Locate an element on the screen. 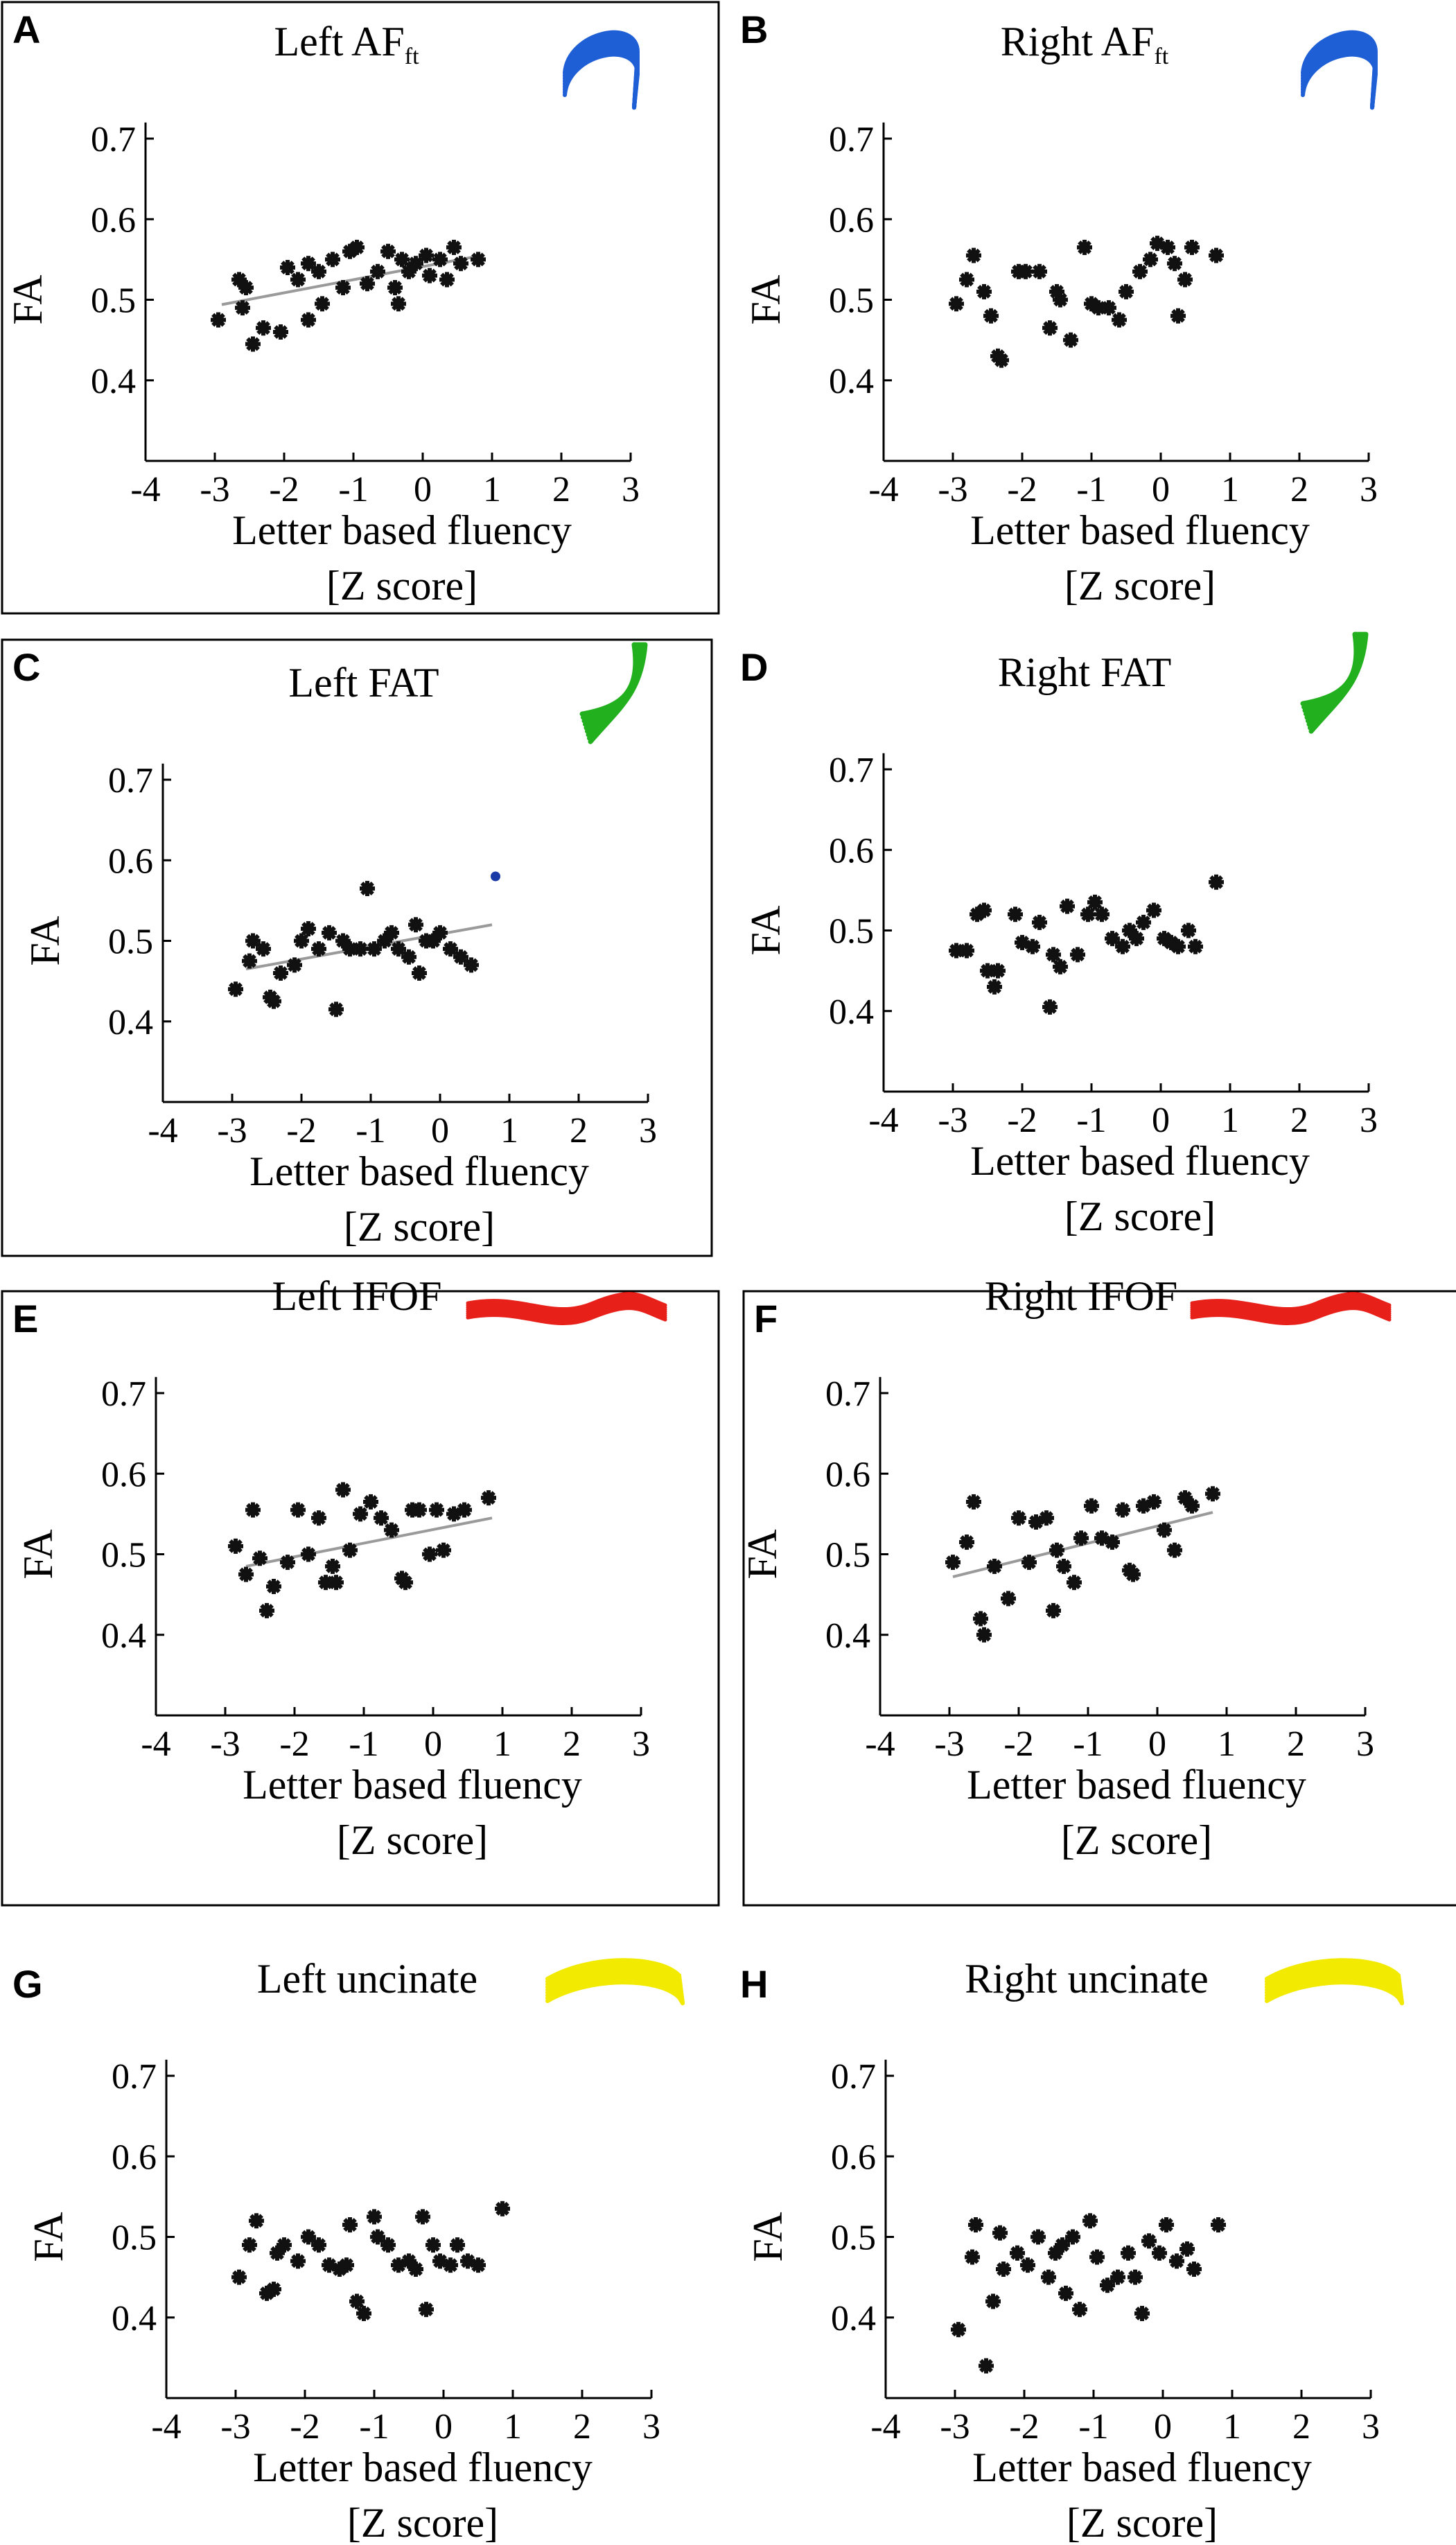  panel-frame is located at coordinates (360, 308).